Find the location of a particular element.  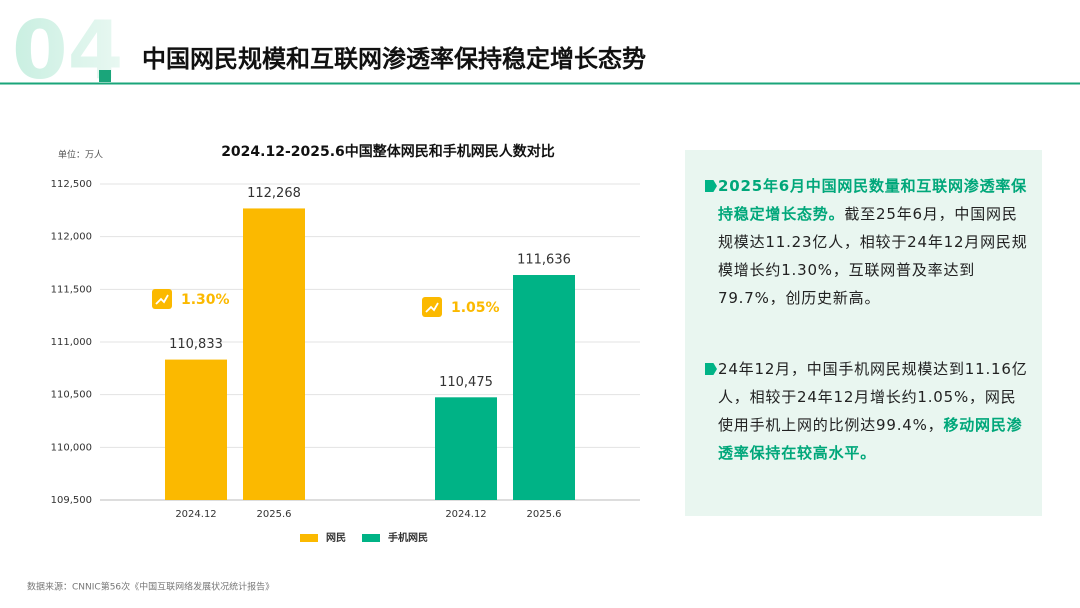

y-tick-label: 111,500 is located at coordinates (71, 289).